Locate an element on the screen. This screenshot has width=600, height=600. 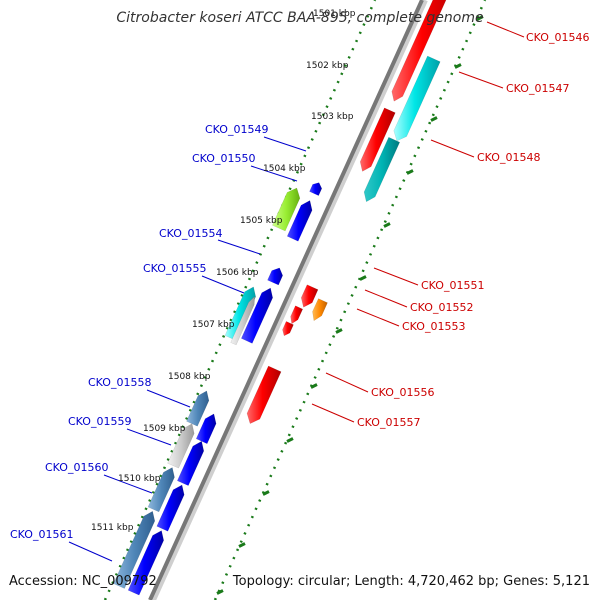
gene-cko-01551b is located at coordinates (320, 310).